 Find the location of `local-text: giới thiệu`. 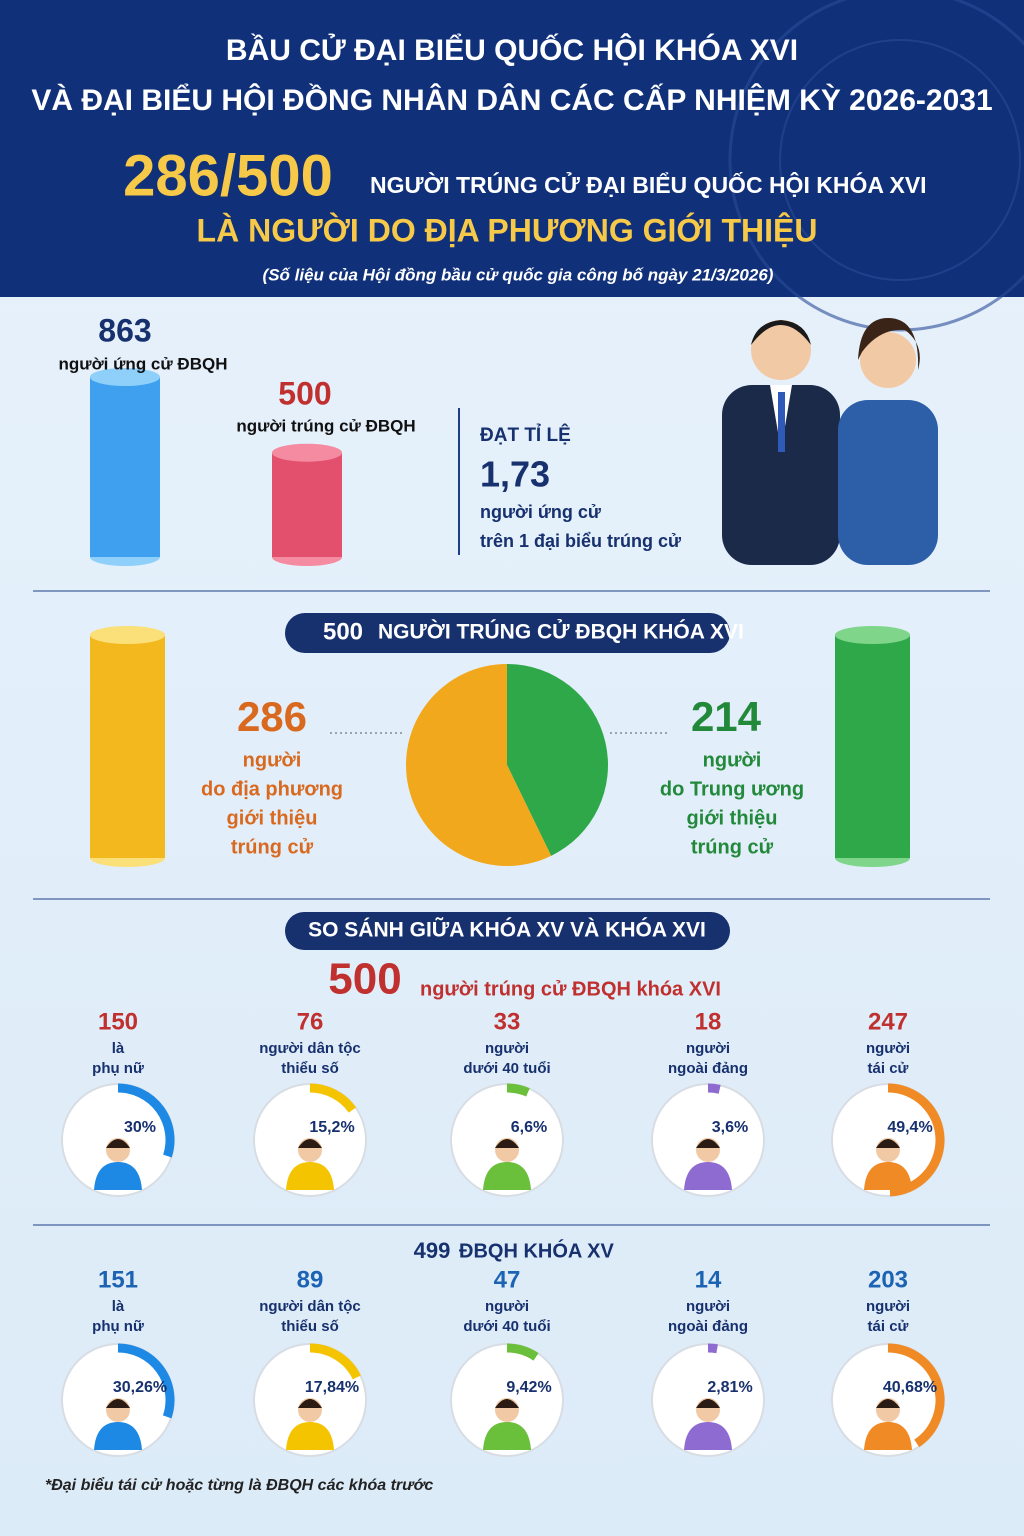

local-text: giới thiệu is located at coordinates (272, 818).